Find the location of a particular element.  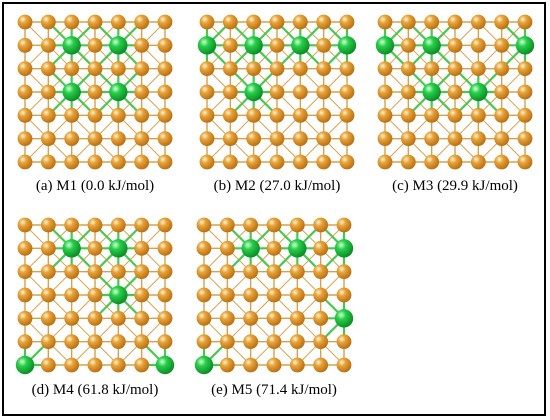

structure-m4 is located at coordinates (95, 296).